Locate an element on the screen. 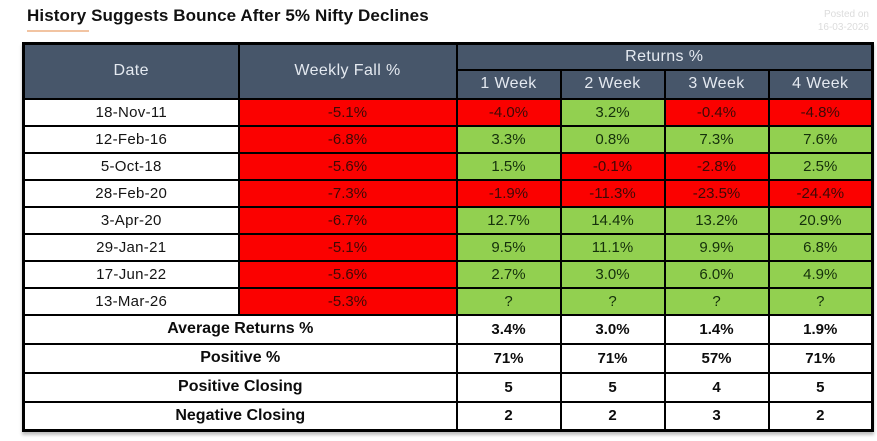  summary-row-positive-pct: Positive % 71% 71% 57% 71% is located at coordinates (448, 358).